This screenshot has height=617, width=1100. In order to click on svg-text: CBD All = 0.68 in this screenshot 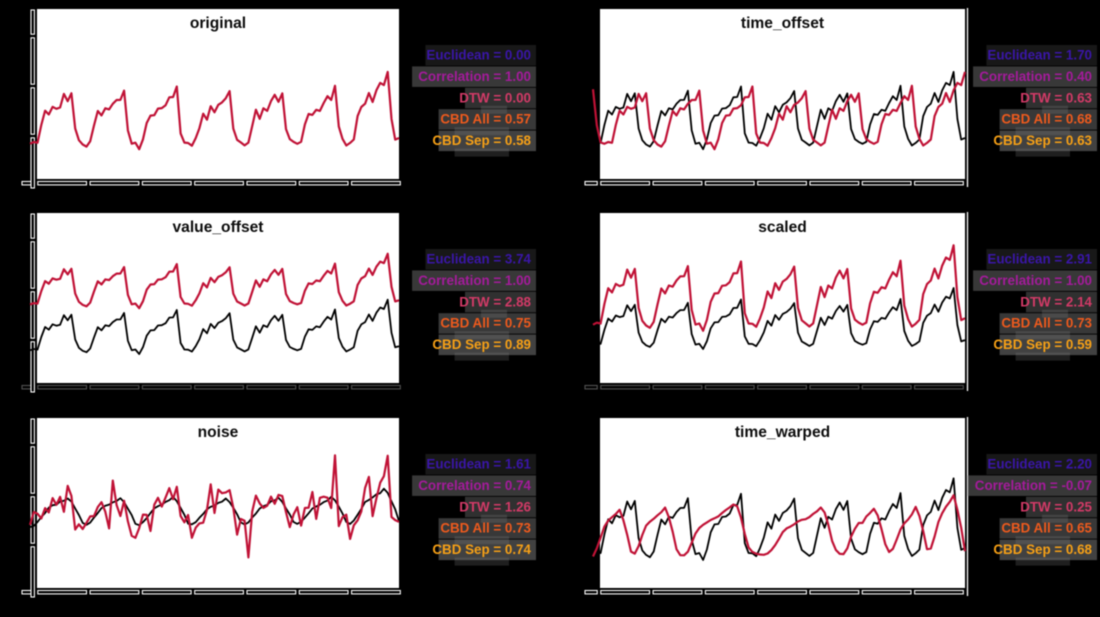, I will do `click(1046, 119)`.